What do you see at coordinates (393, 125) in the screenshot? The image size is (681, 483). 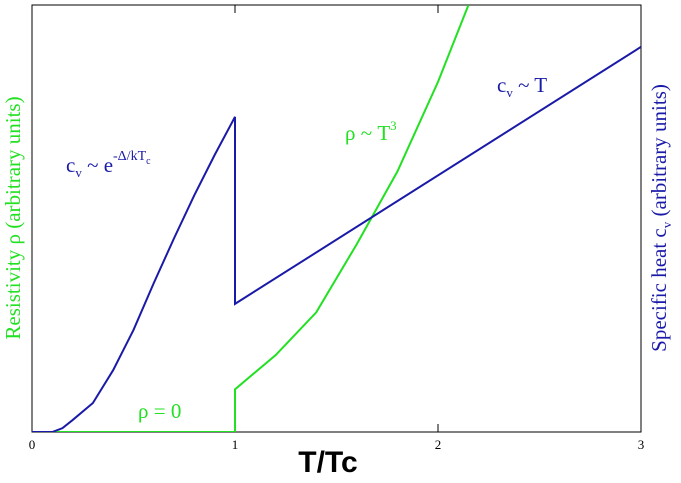 I see `annotation-part: 3` at bounding box center [393, 125].